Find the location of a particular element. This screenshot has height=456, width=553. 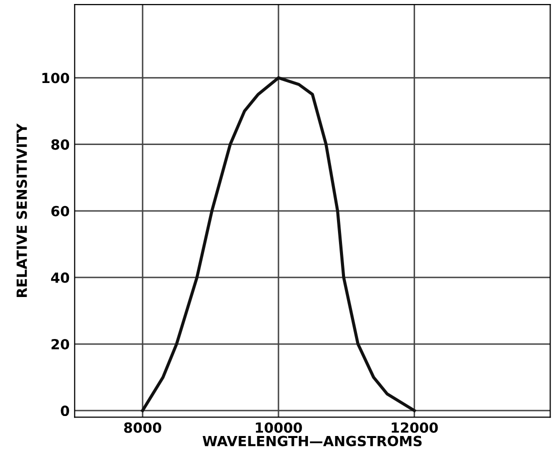

y-tick-label: 100 is located at coordinates (56, 78).